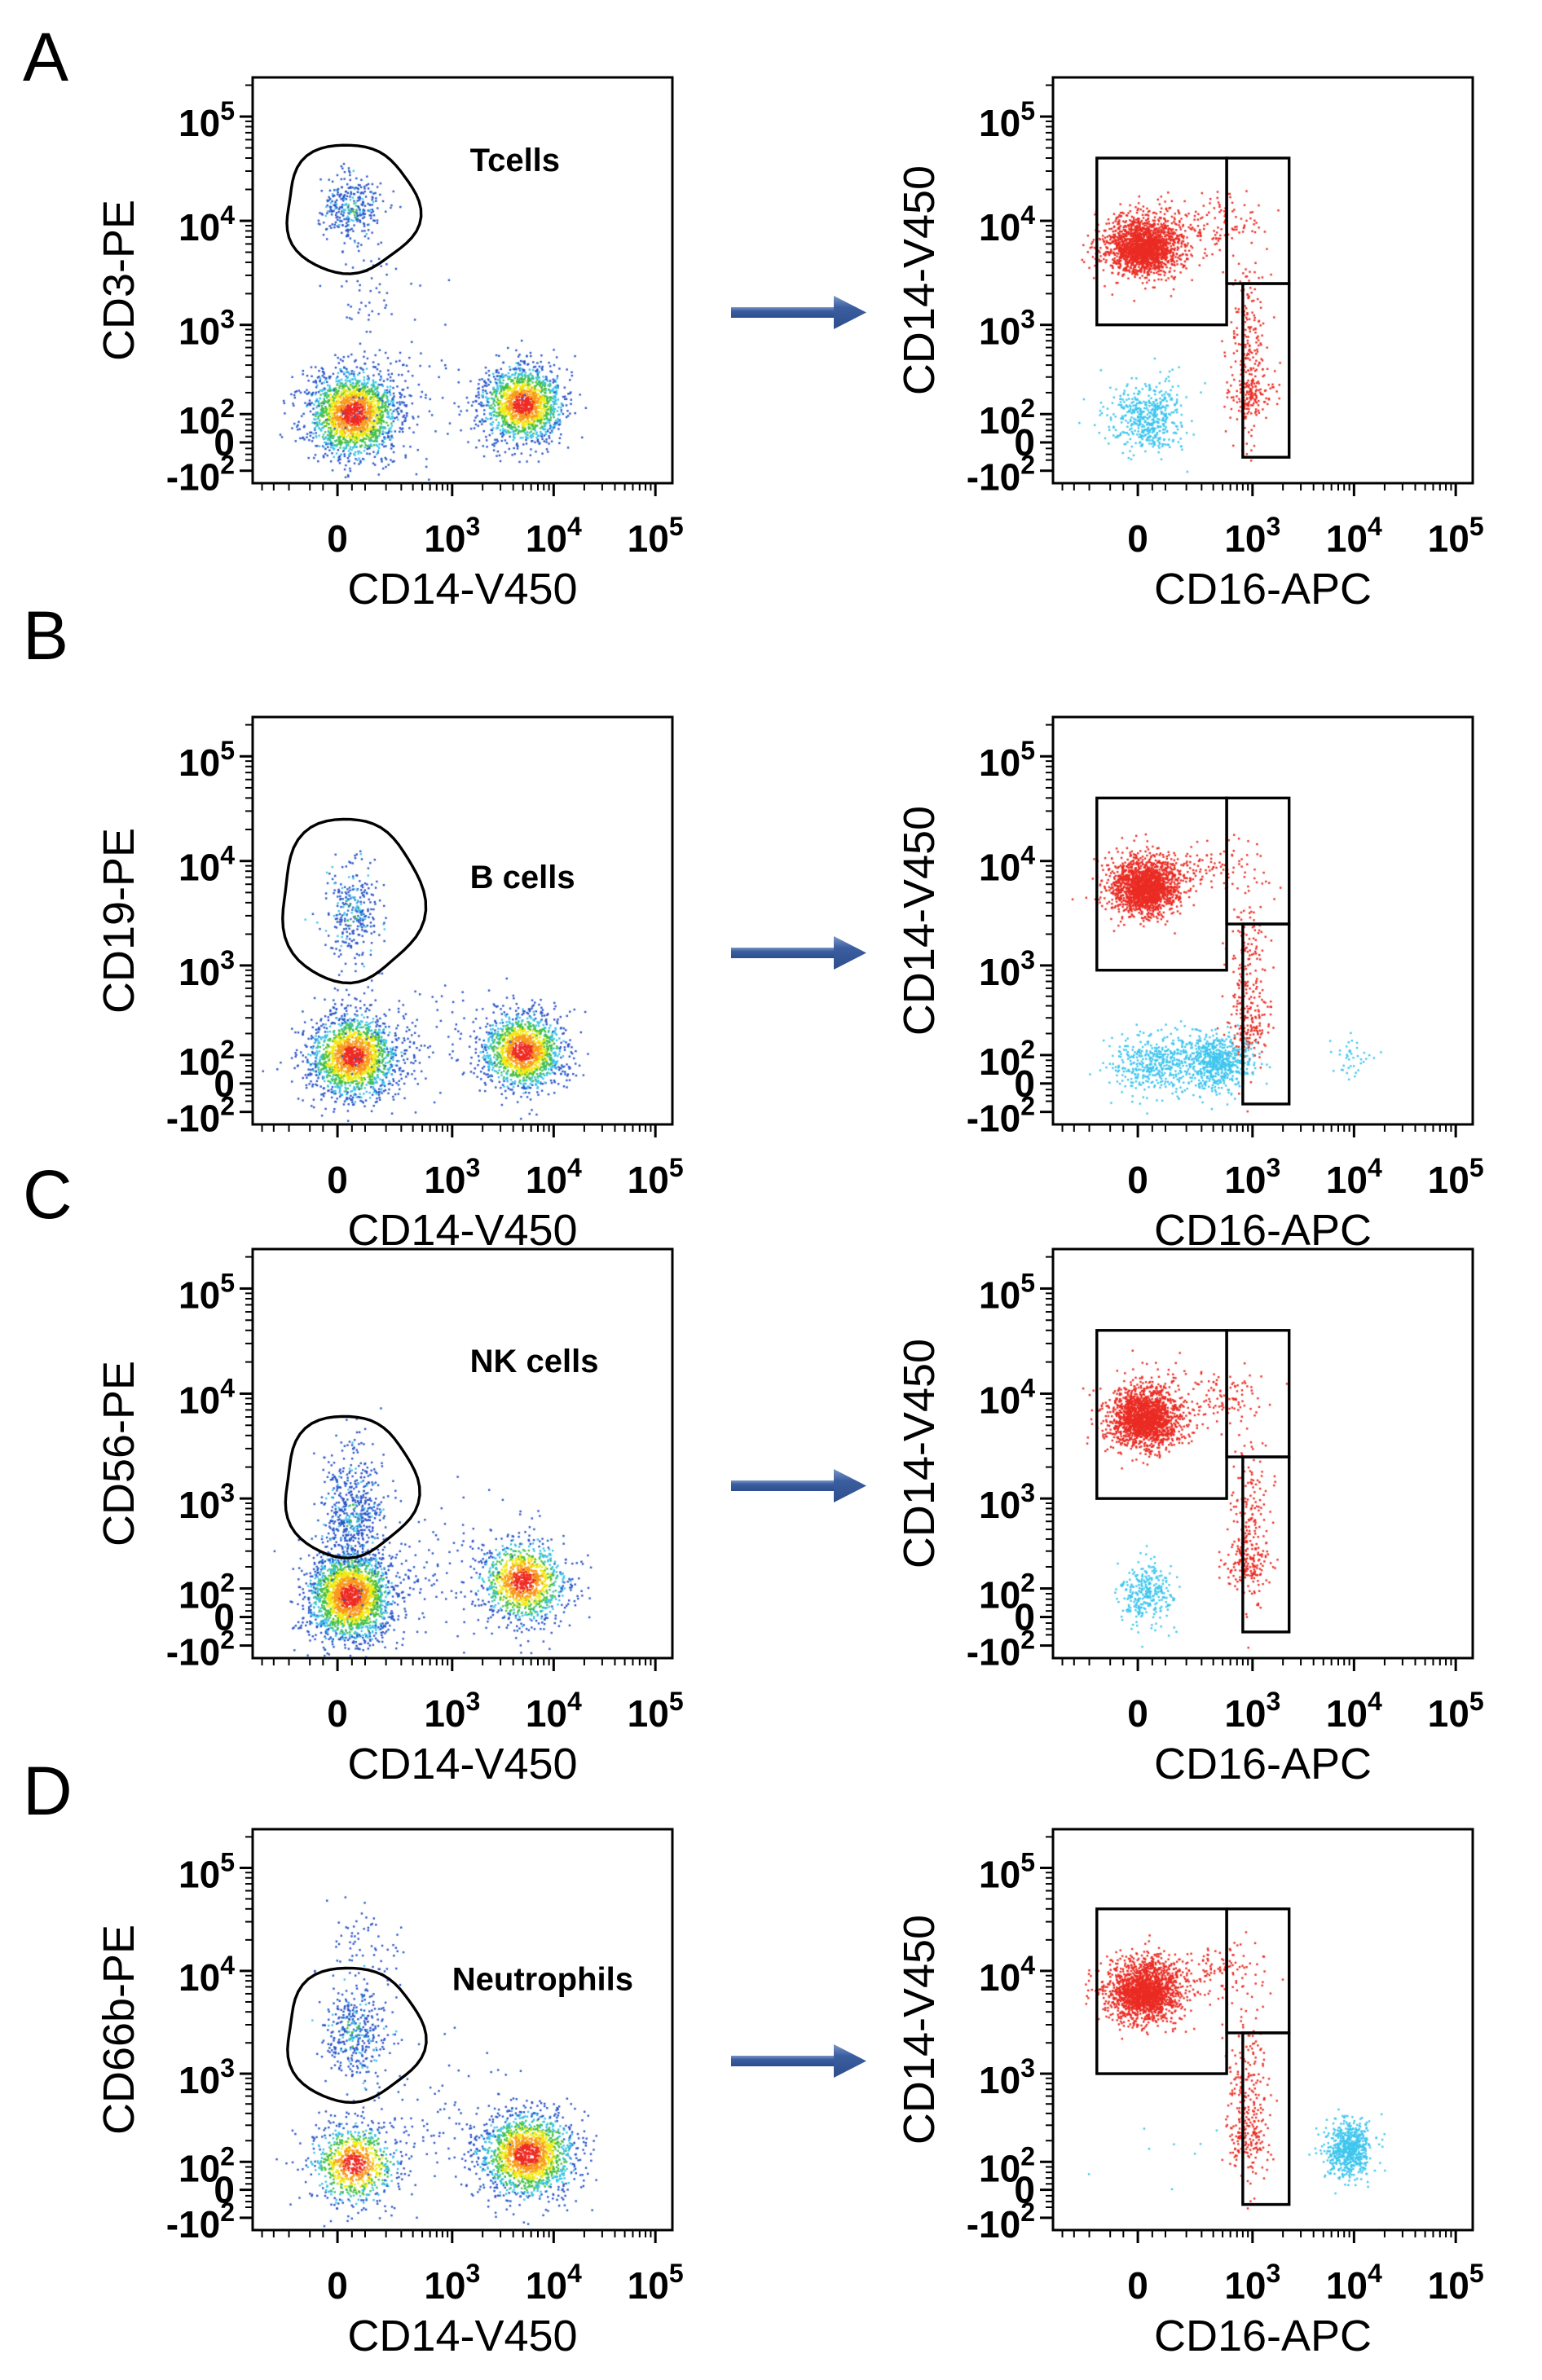  I want to click on gating-arrow-C, so click(799, 1486).